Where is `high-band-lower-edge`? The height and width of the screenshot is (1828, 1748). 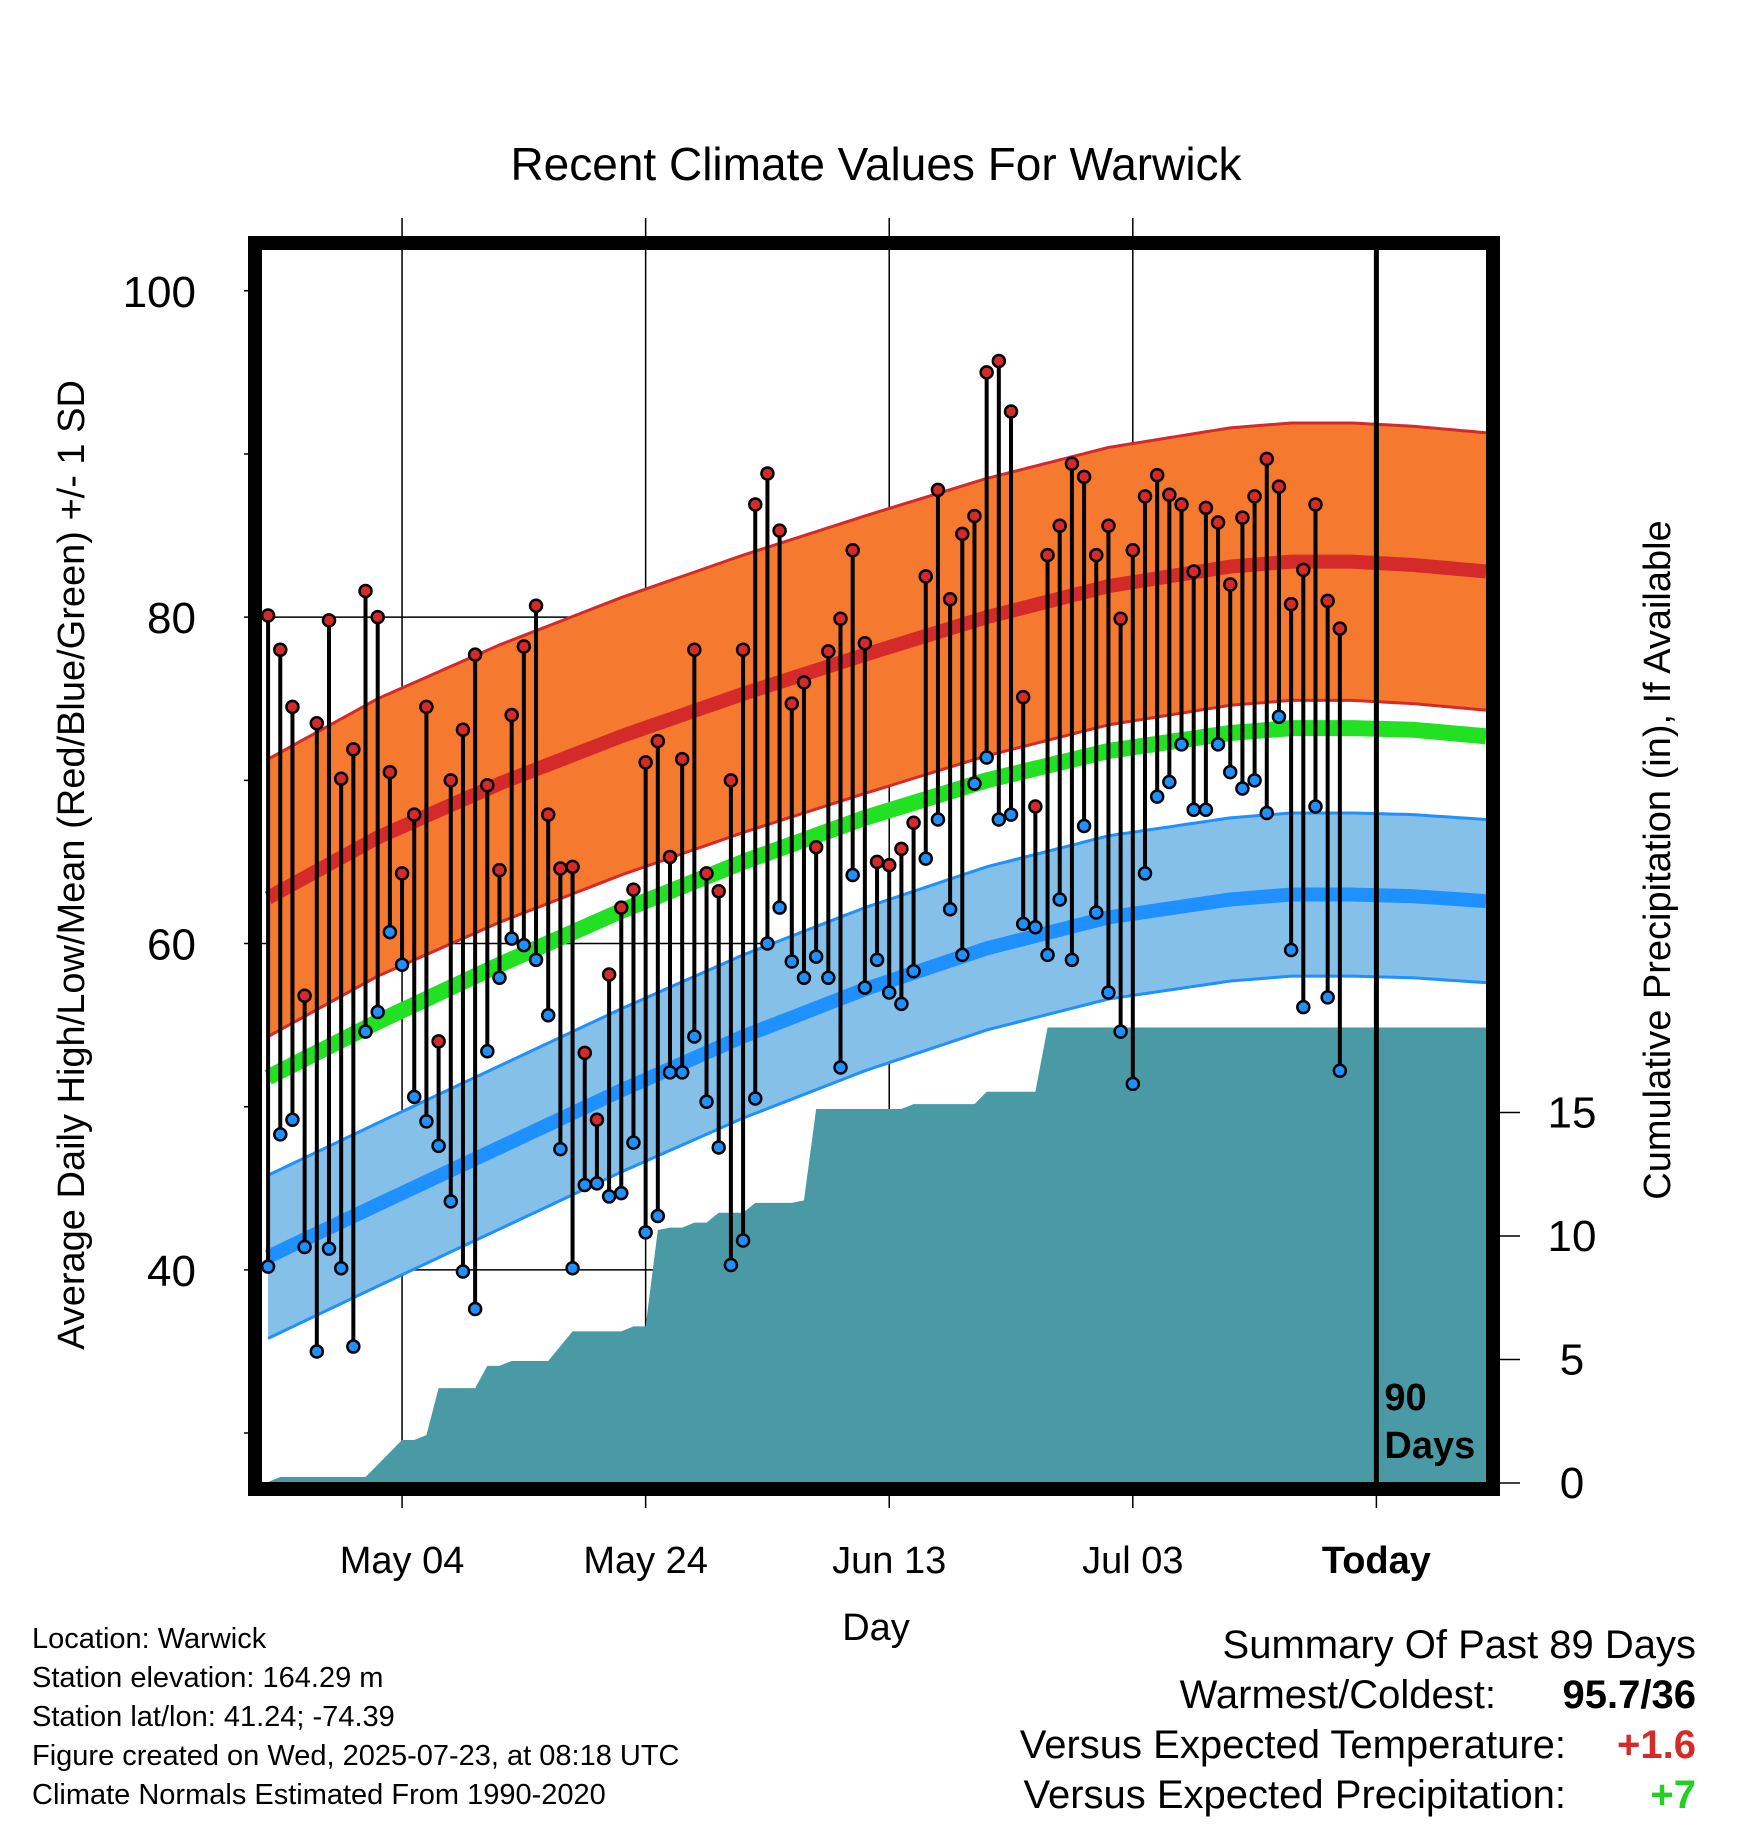
high-band-lower-edge is located at coordinates (876, 868).